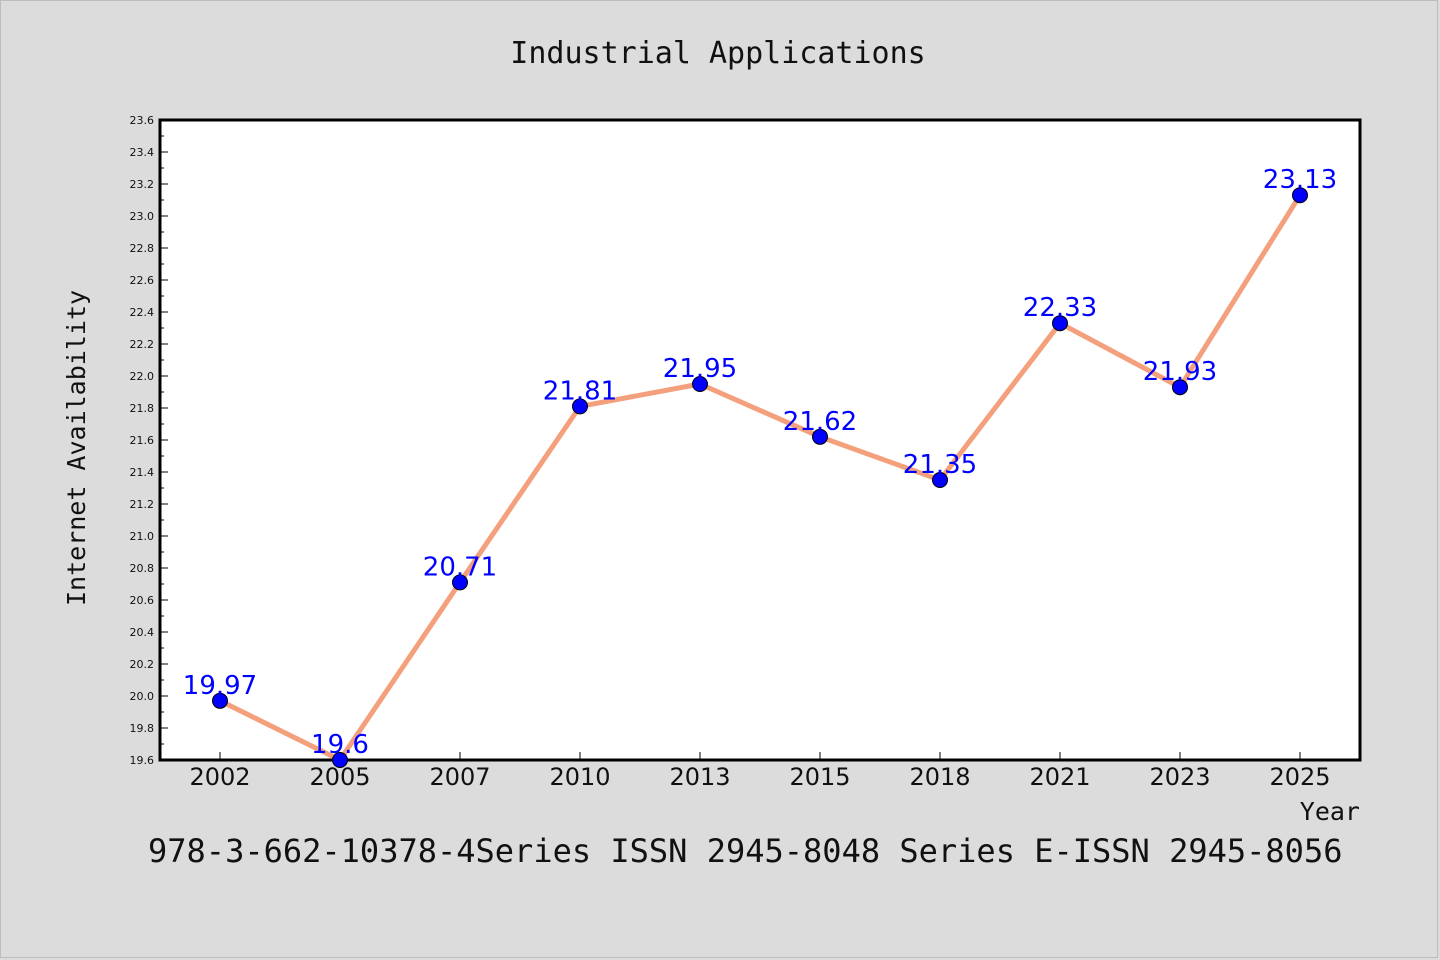 This screenshot has height=960, width=1440. What do you see at coordinates (142, 536) in the screenshot?
I see `y-tick-label: 21.0` at bounding box center [142, 536].